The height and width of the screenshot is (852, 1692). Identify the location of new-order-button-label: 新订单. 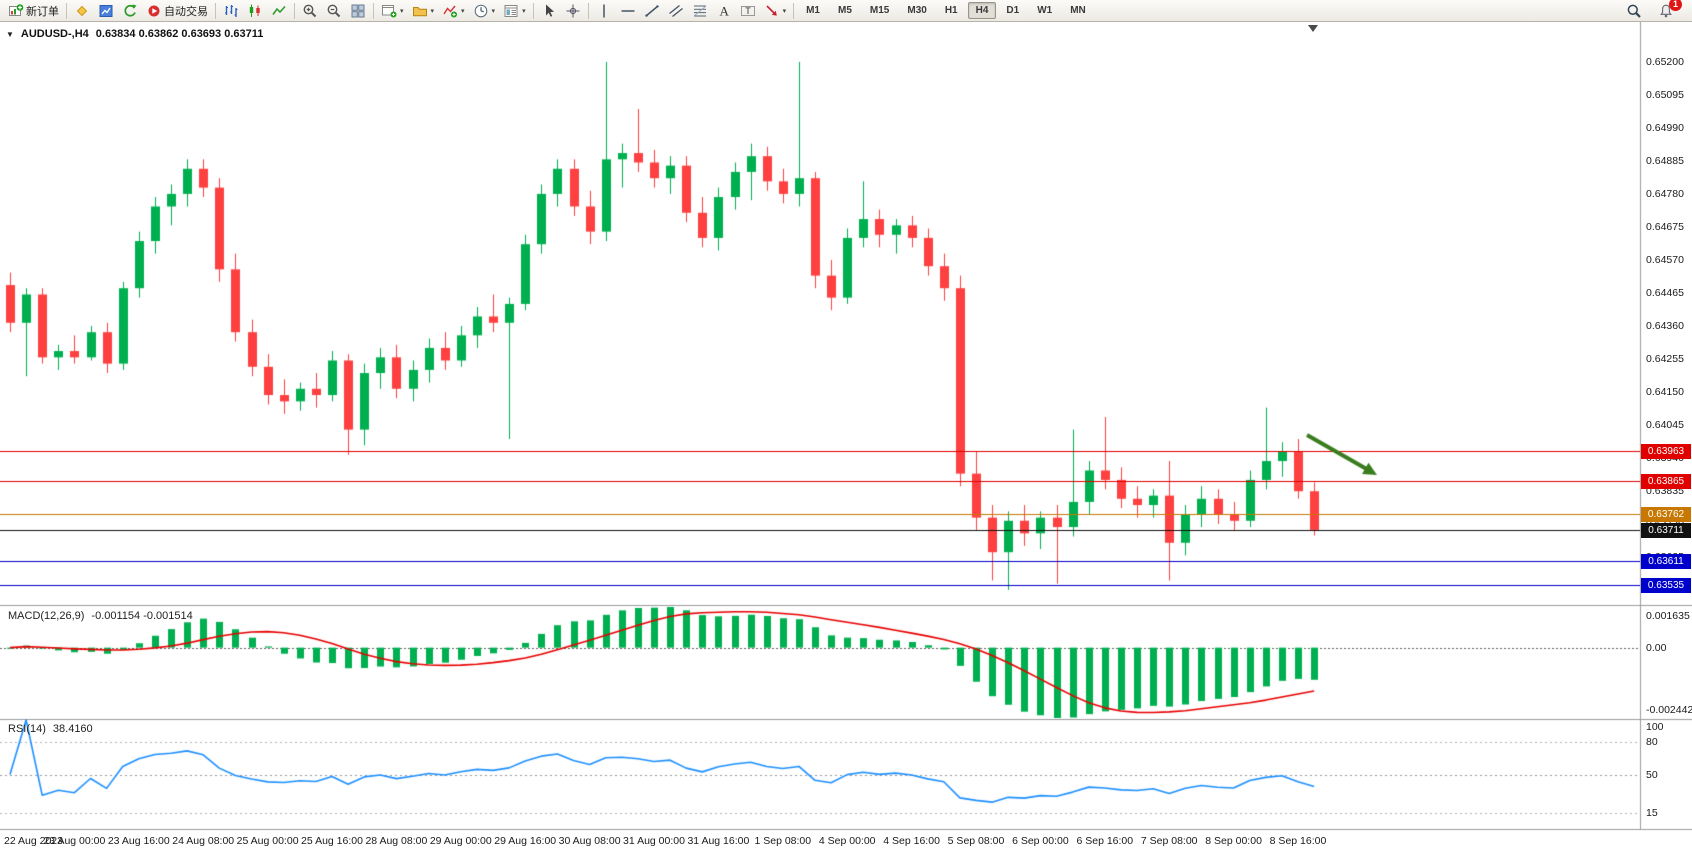
(42, 11).